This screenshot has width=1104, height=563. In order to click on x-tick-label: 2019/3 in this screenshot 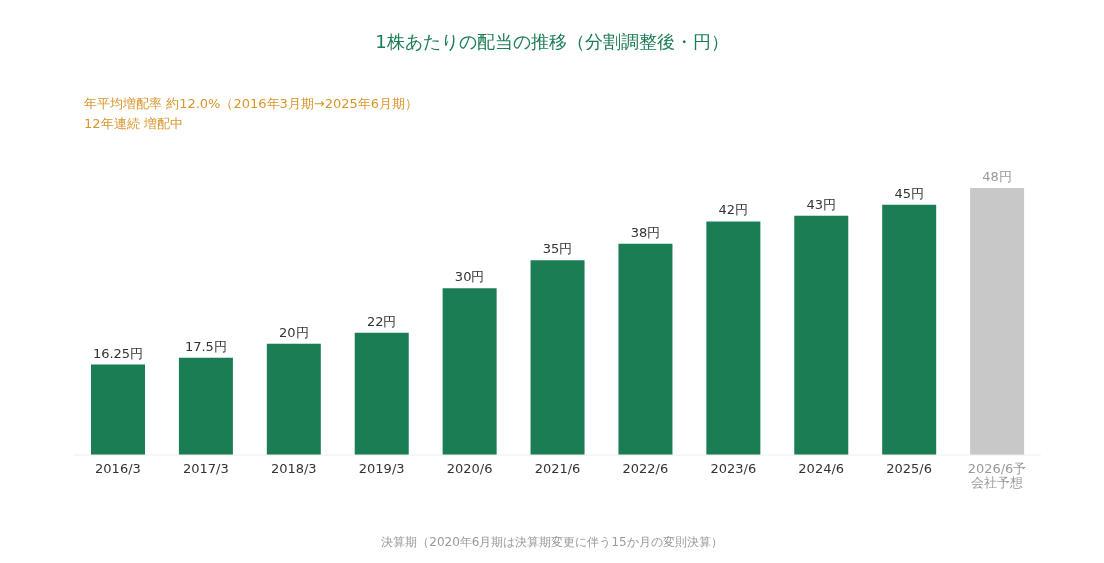, I will do `click(381, 468)`.